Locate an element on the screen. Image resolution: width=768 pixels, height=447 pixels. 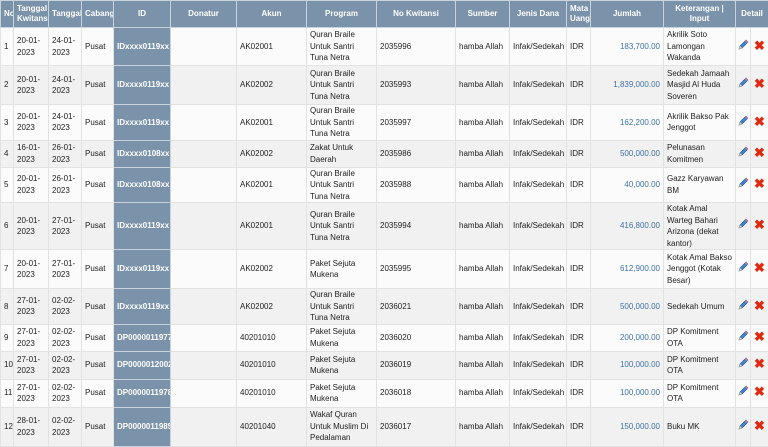
cell-no: 11 is located at coordinates (7, 393).